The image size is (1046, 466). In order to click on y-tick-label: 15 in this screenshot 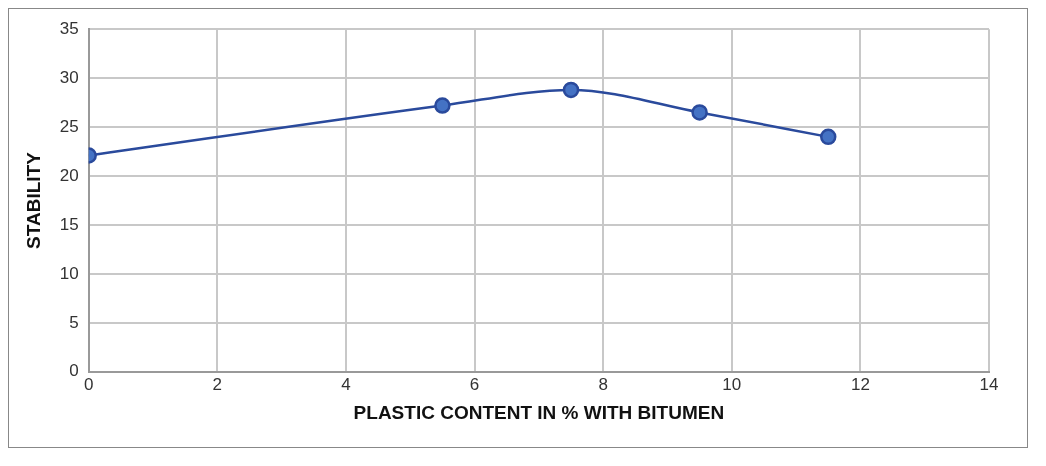, I will do `click(69, 224)`.